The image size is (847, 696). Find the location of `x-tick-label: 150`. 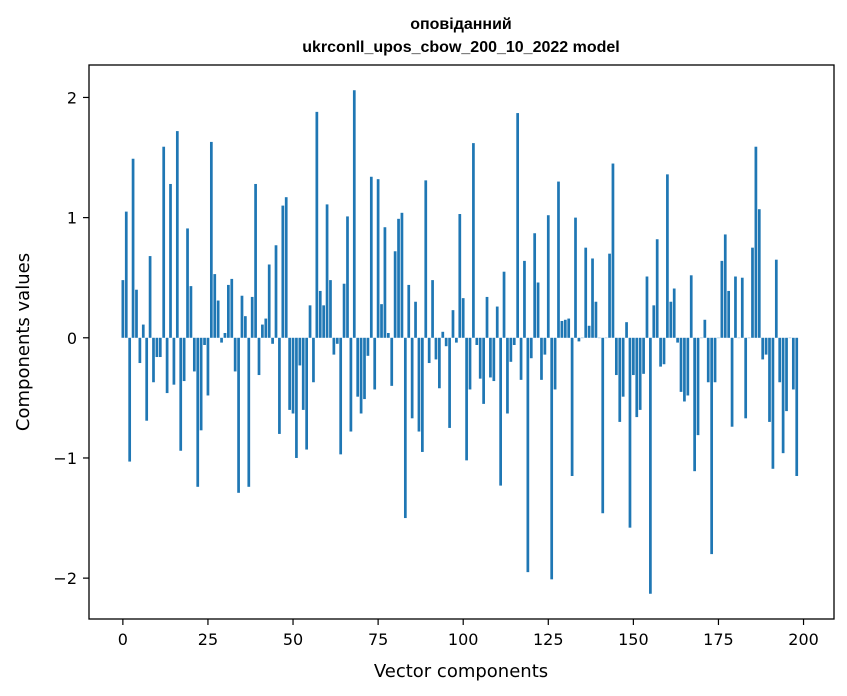

x-tick-label: 150 is located at coordinates (633, 639).